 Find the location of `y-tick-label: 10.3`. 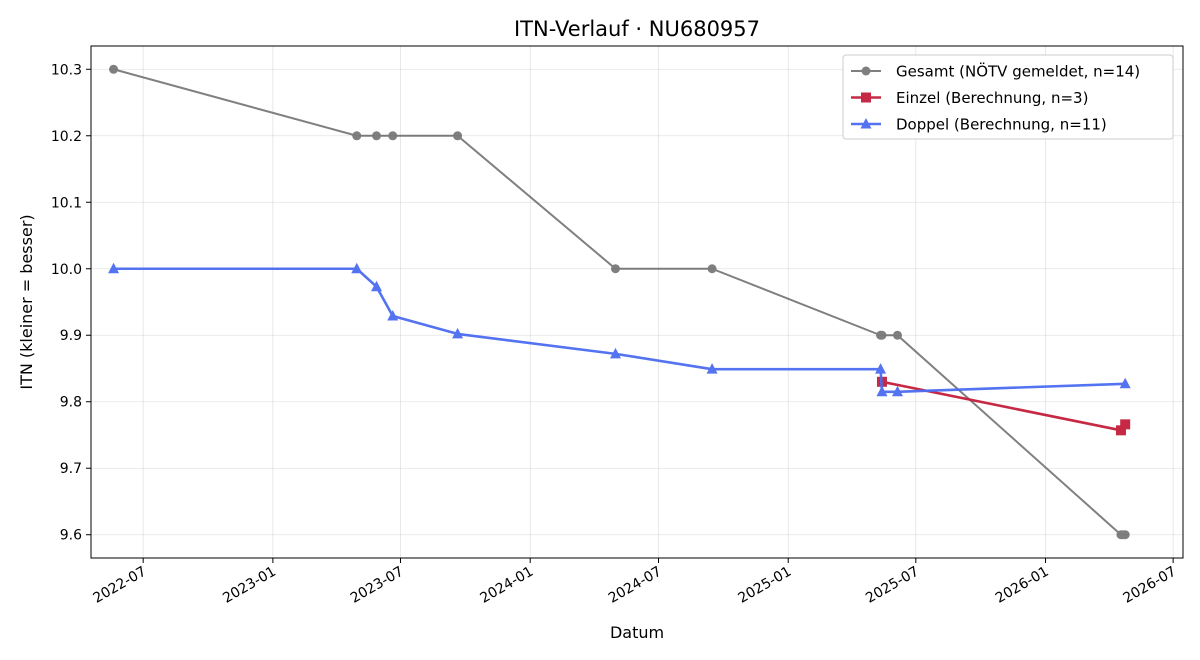

y-tick-label: 10.3 is located at coordinates (66, 70).